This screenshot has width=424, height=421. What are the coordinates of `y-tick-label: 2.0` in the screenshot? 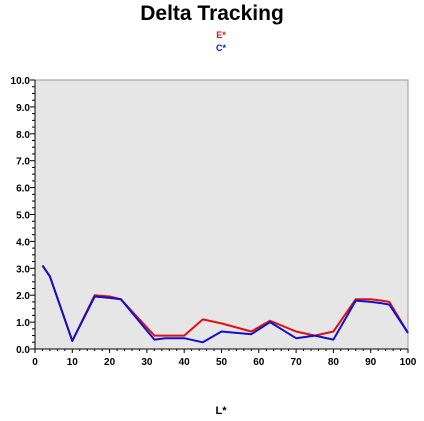 It's located at (23, 296).